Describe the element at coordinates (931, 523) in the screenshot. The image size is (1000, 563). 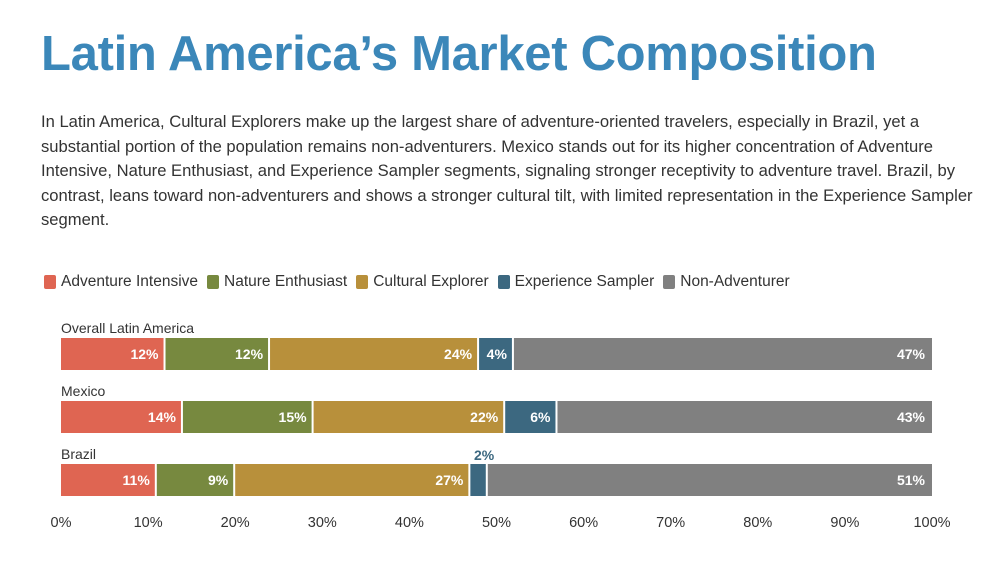
I see `x-tick-label: 100%` at that location.